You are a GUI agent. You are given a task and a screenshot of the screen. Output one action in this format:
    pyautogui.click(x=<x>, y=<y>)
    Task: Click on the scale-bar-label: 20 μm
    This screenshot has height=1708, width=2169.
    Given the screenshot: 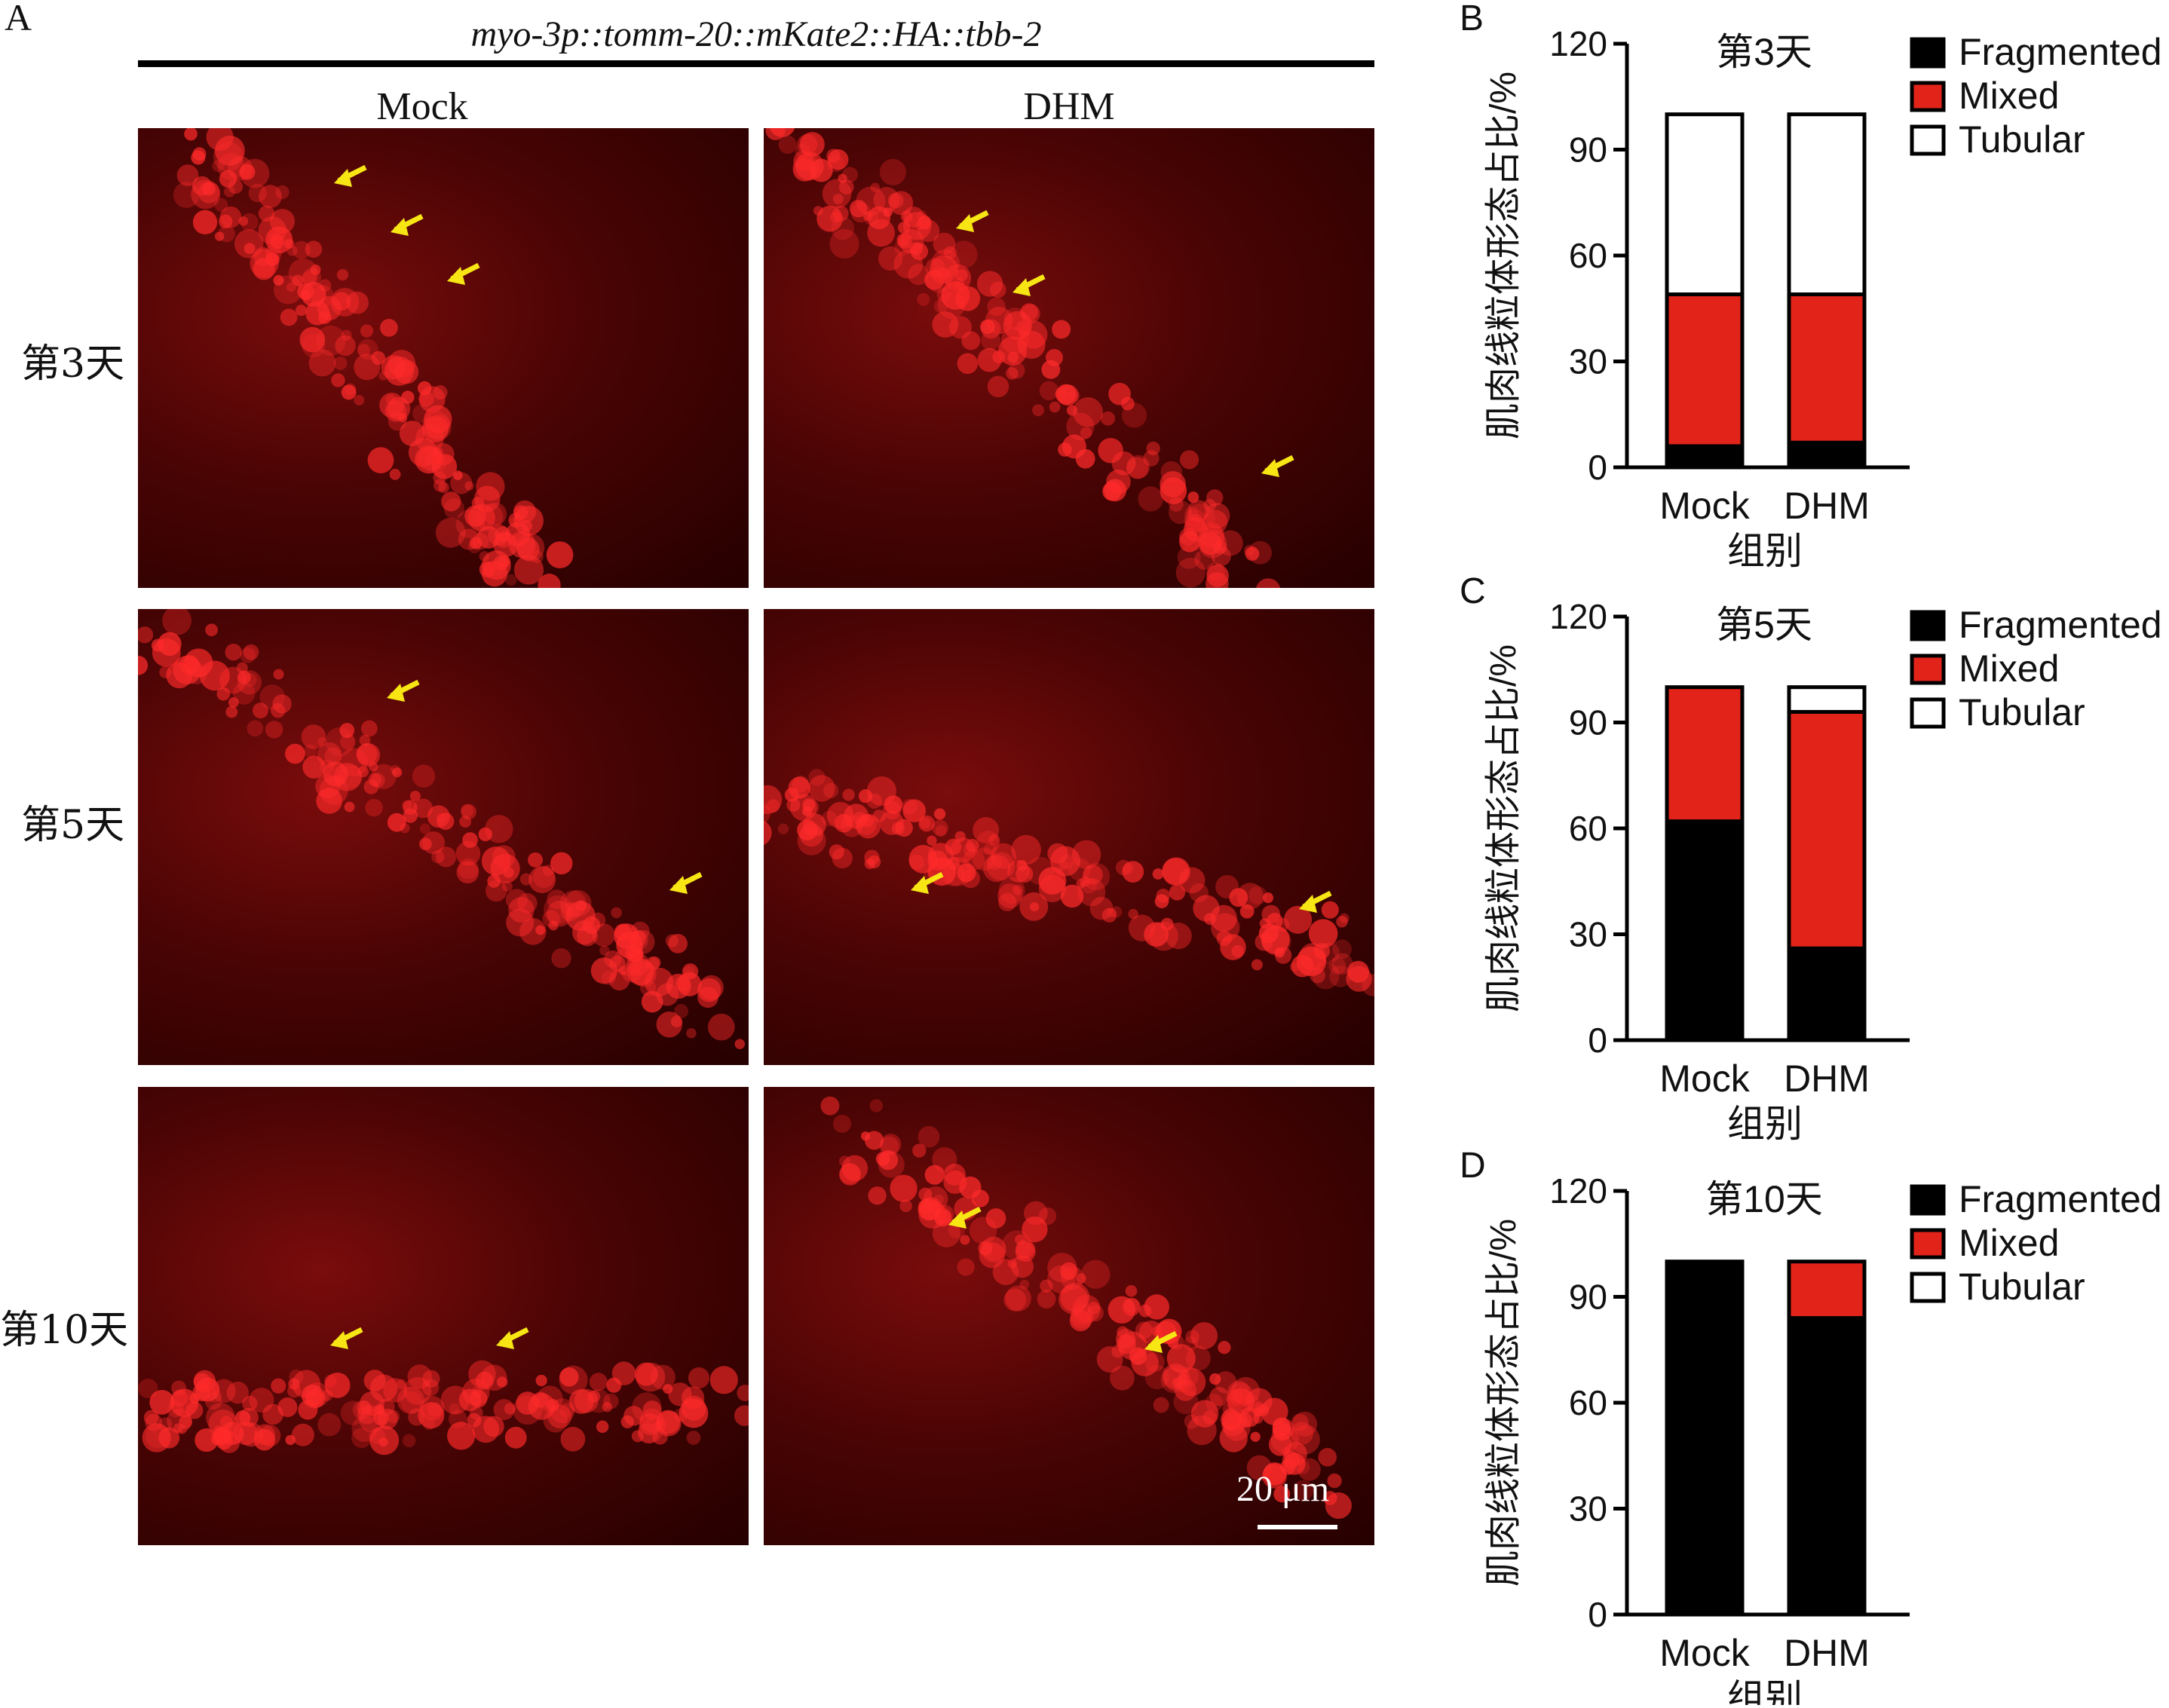 What is the action you would take?
    pyautogui.click(x=1283, y=1489)
    